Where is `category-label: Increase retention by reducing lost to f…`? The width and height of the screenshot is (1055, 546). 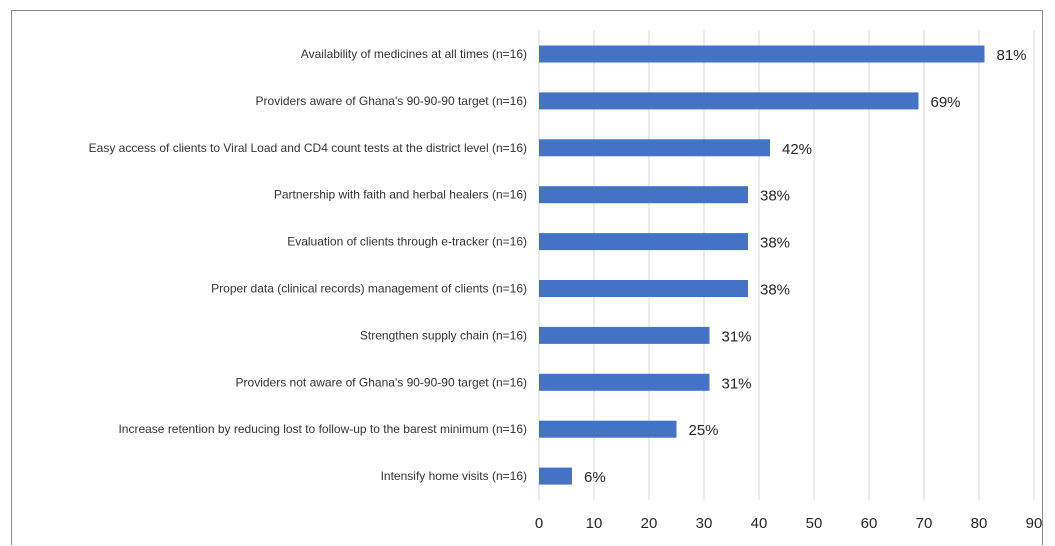 category-label: Increase retention by reducing lost to f… is located at coordinates (322, 429).